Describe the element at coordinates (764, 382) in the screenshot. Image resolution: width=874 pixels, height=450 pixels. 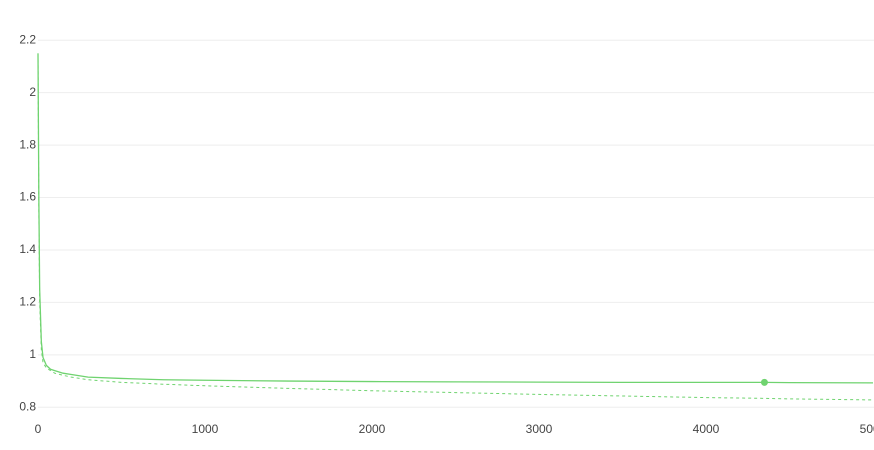
I see `data-point` at that location.